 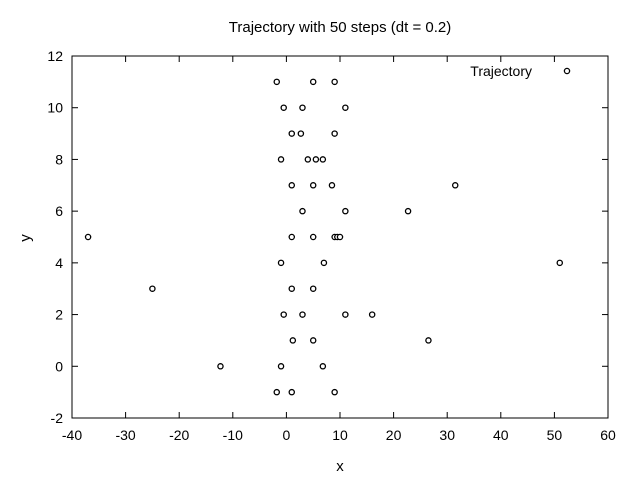 I want to click on y-tick-label: 8, so click(x=59, y=159).